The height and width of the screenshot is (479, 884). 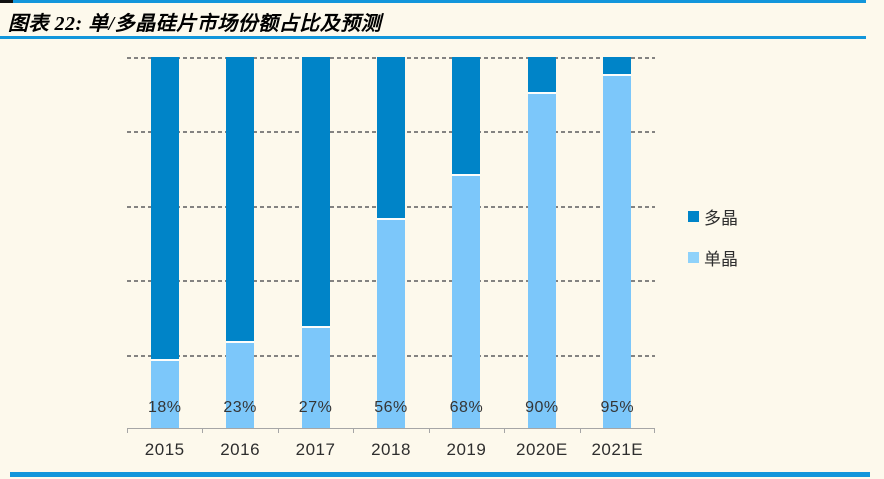 I want to click on x-label-2016: 2016, so click(x=240, y=449).